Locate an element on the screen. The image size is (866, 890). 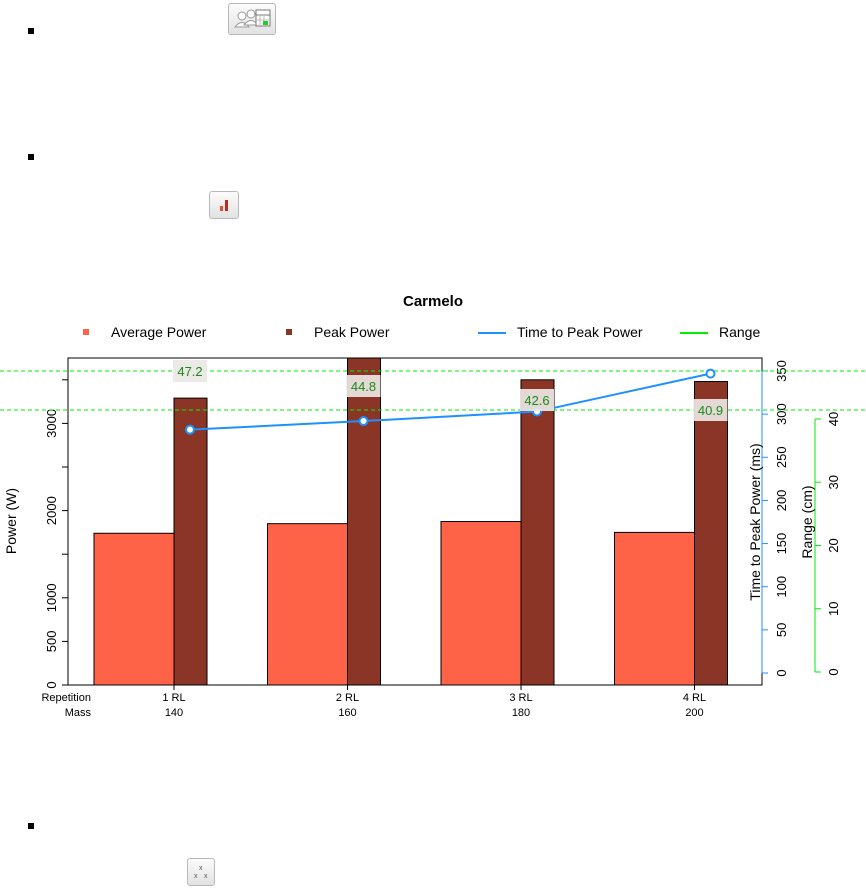
time-to-peak-tick-label: 100 is located at coordinates (781, 587).